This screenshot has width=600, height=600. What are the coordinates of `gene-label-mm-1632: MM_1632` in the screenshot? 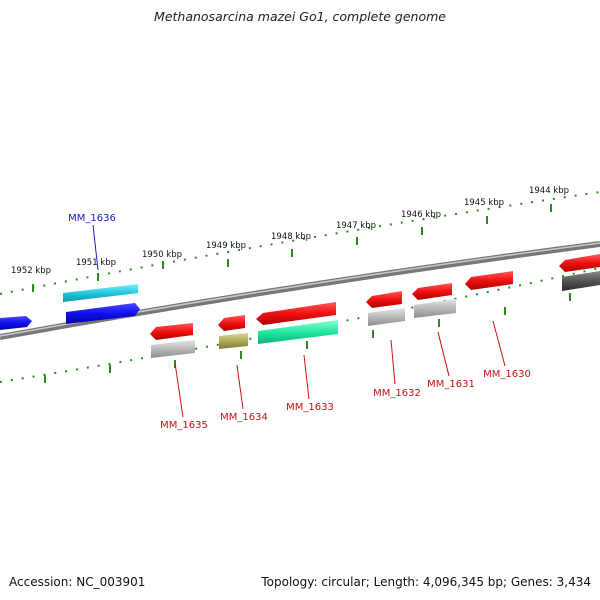 It's located at (397, 393).